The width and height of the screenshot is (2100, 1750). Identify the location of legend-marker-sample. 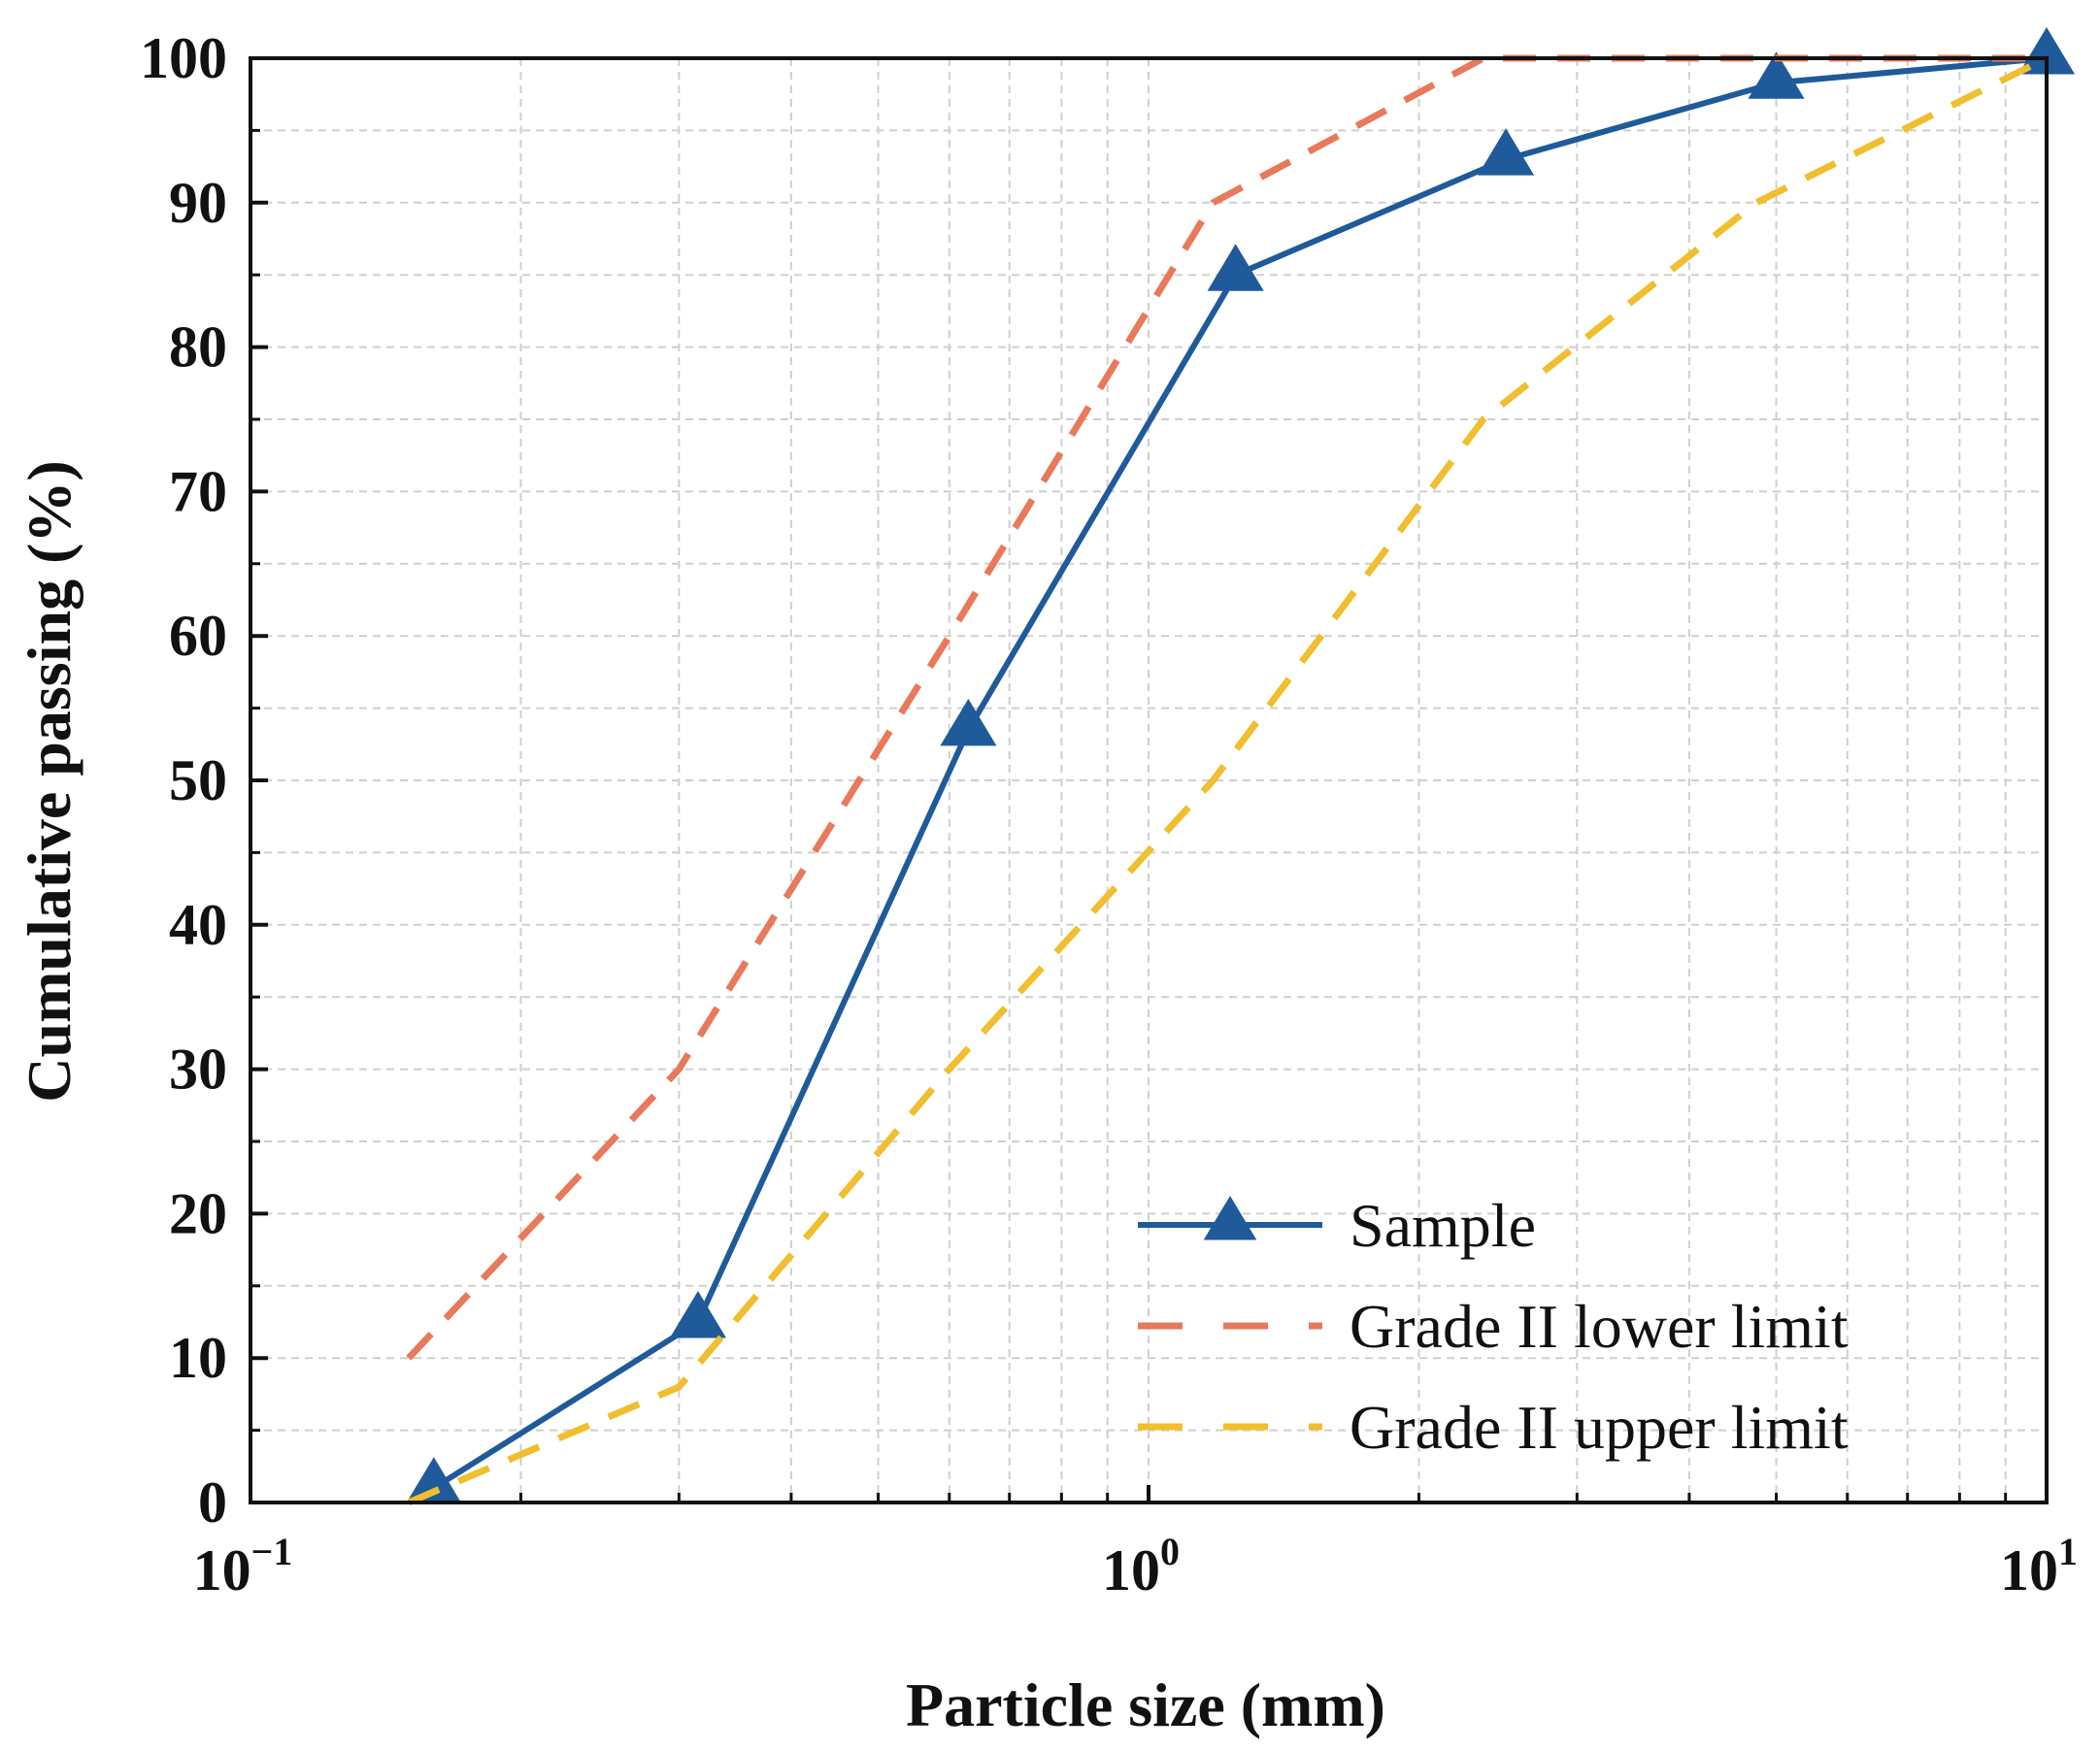
(1230, 1218).